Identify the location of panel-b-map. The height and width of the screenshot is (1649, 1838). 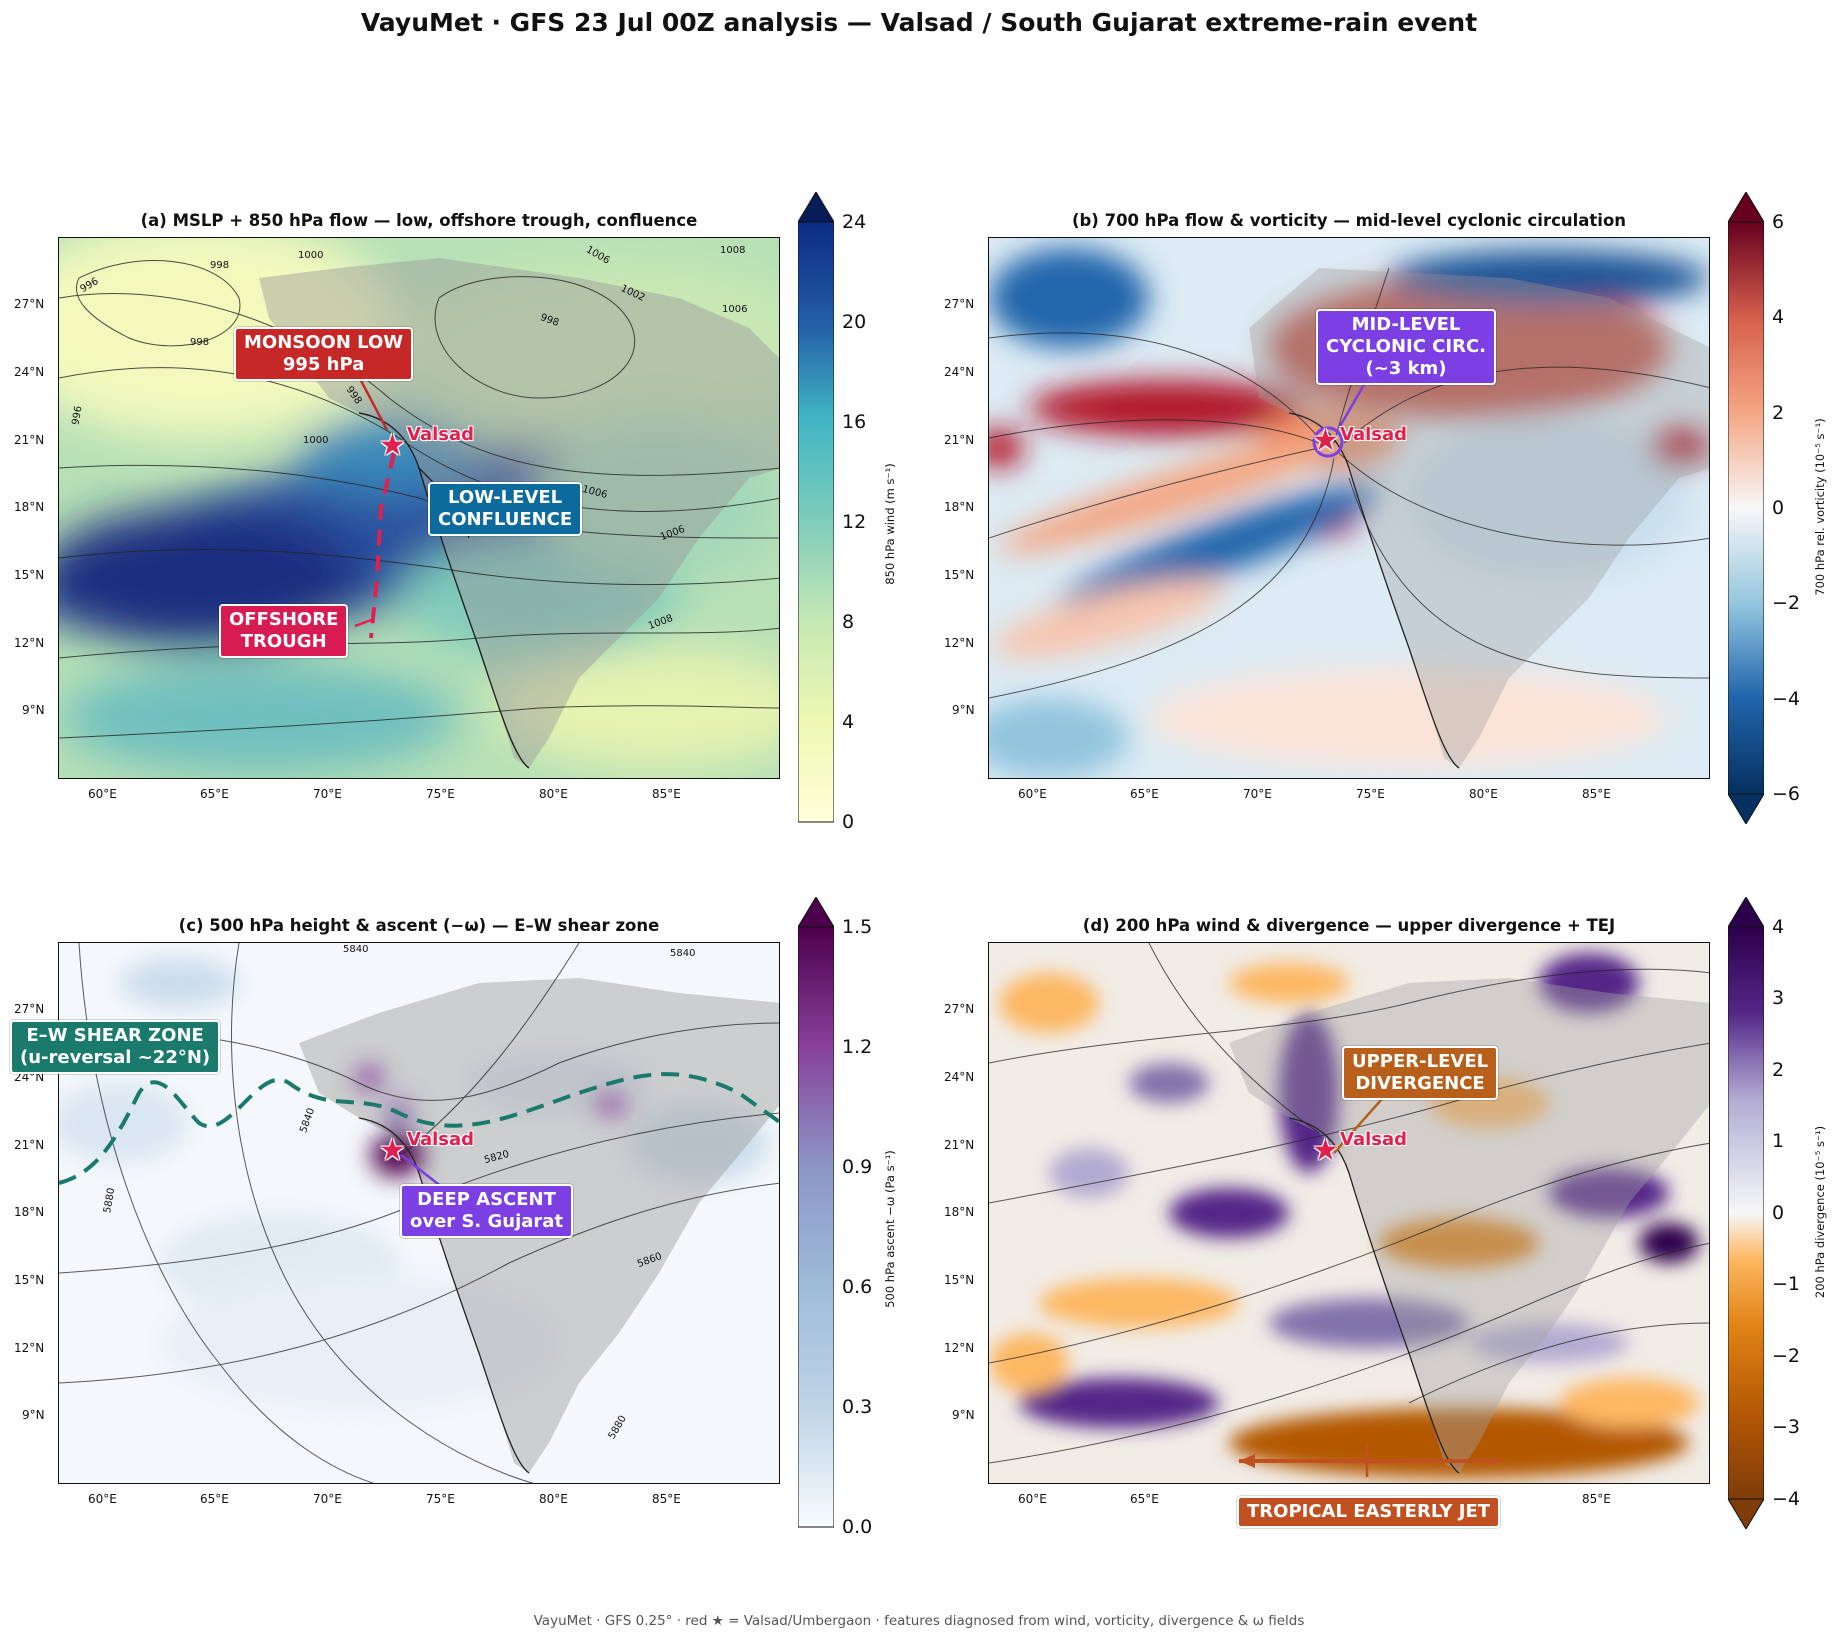
(1349, 508).